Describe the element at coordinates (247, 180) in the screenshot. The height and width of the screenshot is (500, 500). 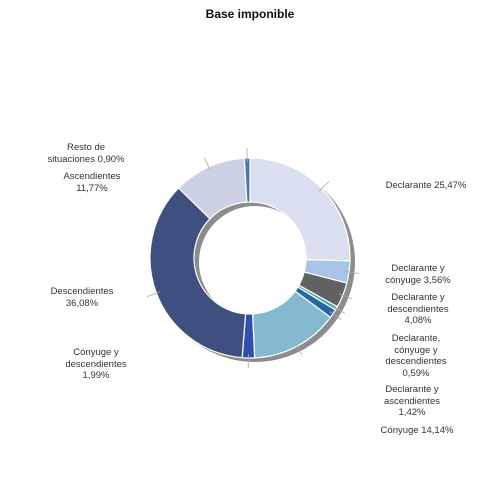
I see `slice-resto-de-situaciones` at that location.